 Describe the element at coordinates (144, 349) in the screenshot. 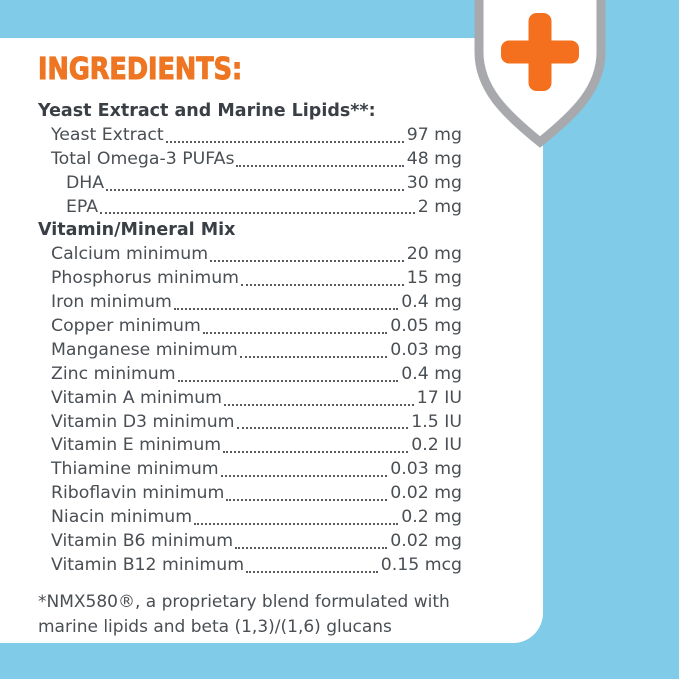

I see `ingredient-label: Manganese minimum` at that location.